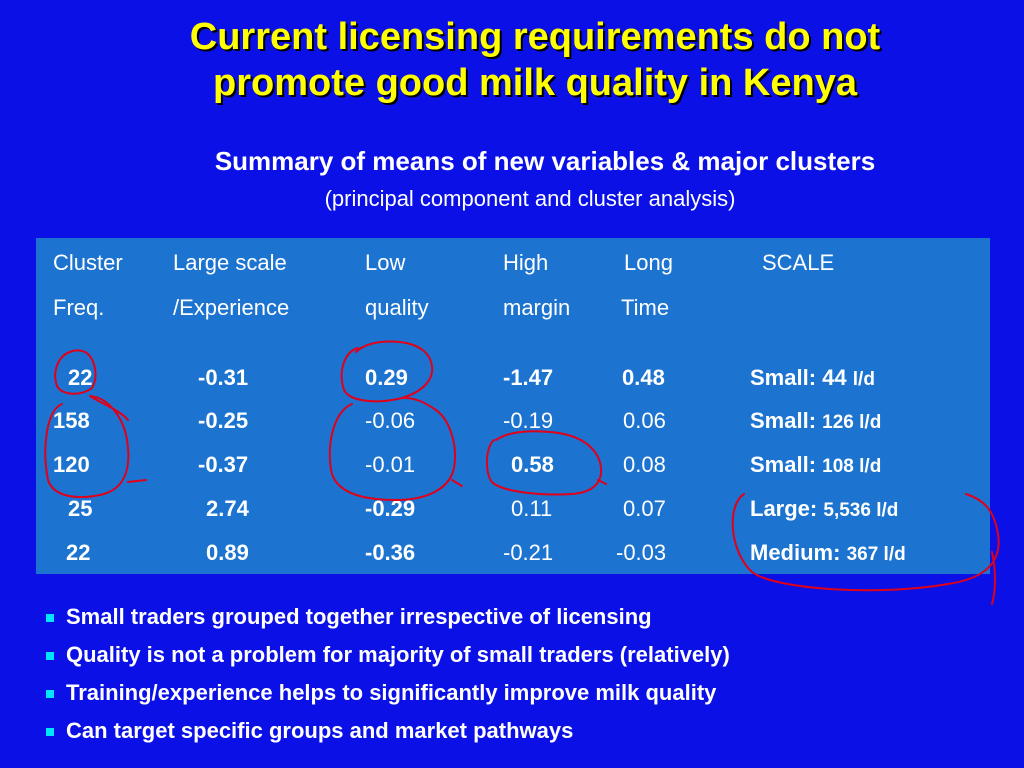  I want to click on row1-scale-label: Small:, so click(783, 377).